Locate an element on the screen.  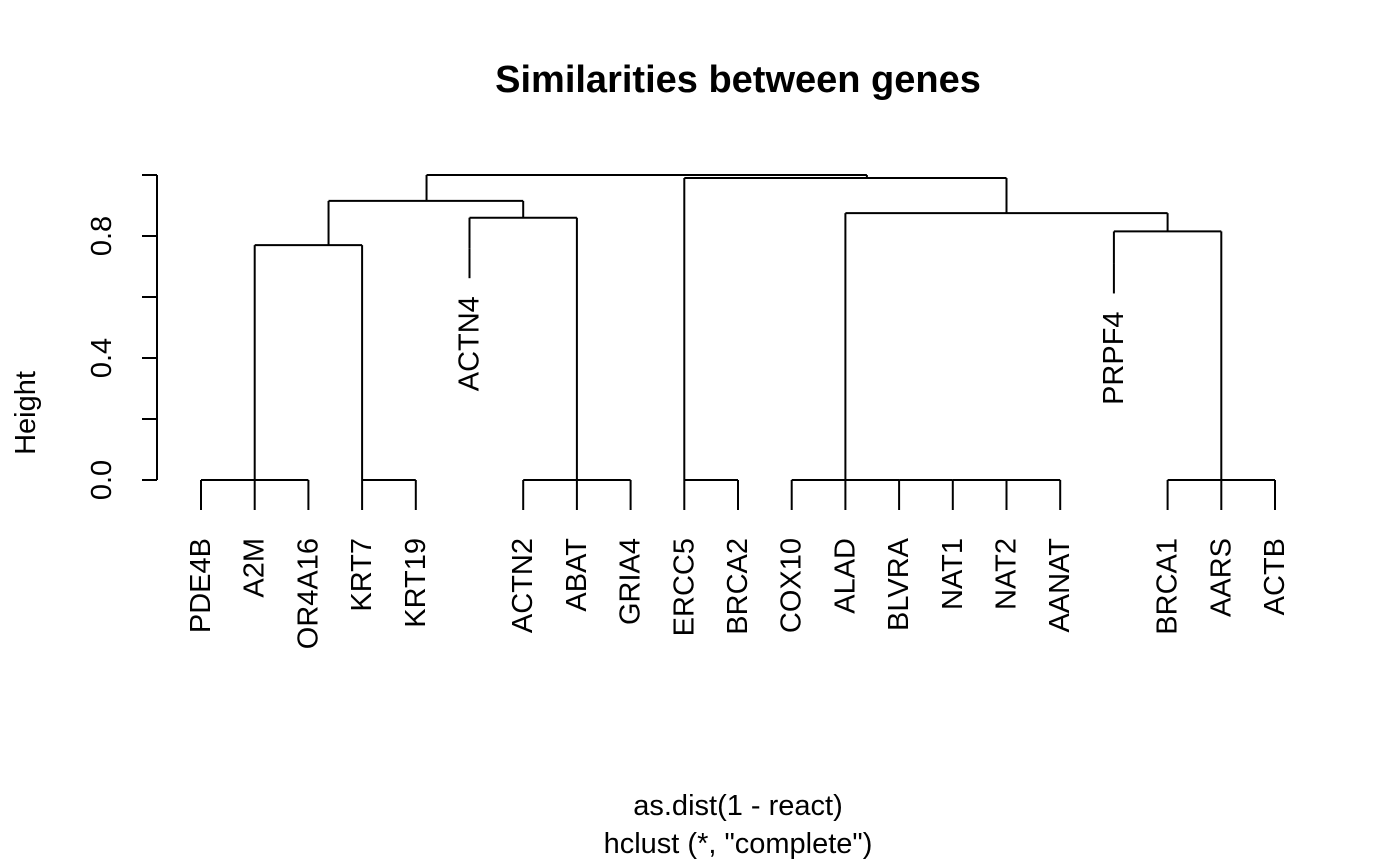
leaf-label: ACTN2 is located at coordinates (523, 585).